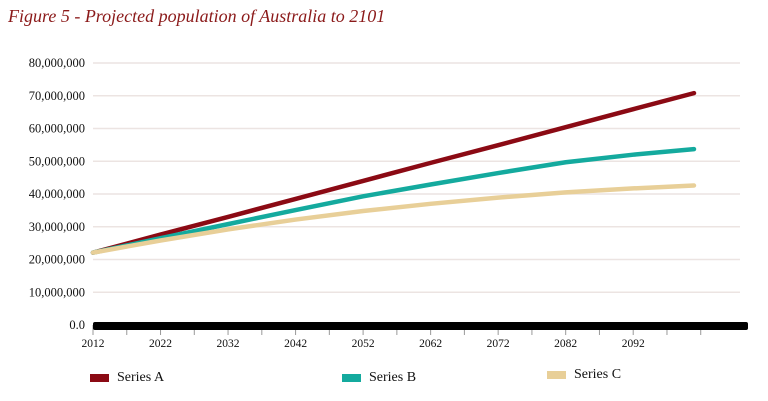 This screenshot has width=768, height=401. What do you see at coordinates (57, 292) in the screenshot?
I see `y-tick-label: 10,000,000` at bounding box center [57, 292].